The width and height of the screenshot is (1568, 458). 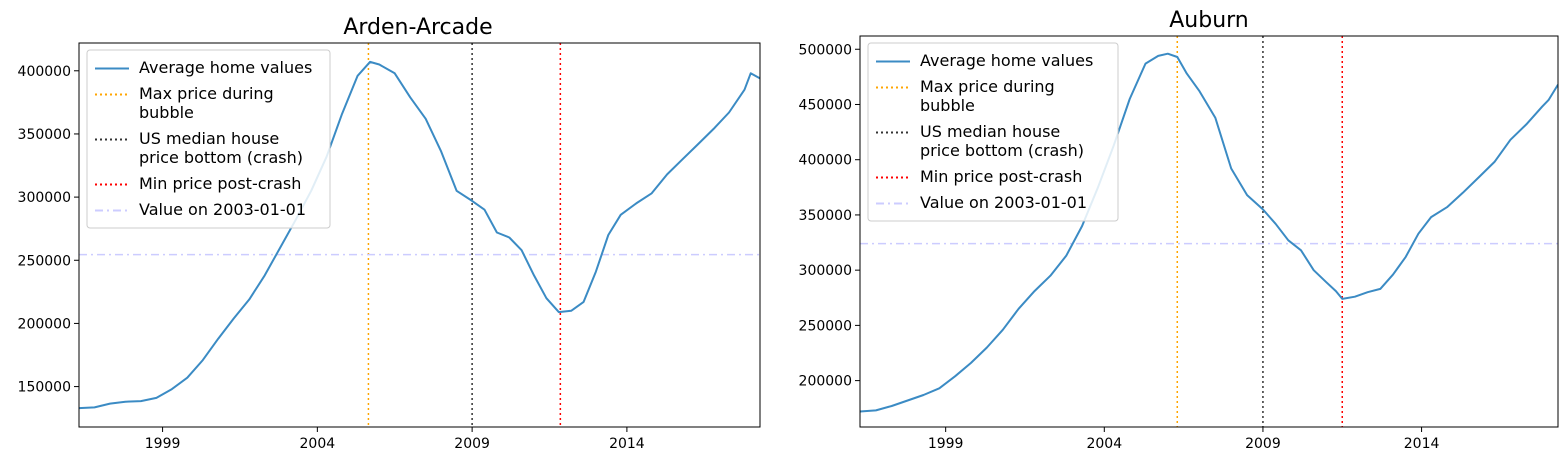 I want to click on y-tick-label: 500000, so click(x=825, y=50).